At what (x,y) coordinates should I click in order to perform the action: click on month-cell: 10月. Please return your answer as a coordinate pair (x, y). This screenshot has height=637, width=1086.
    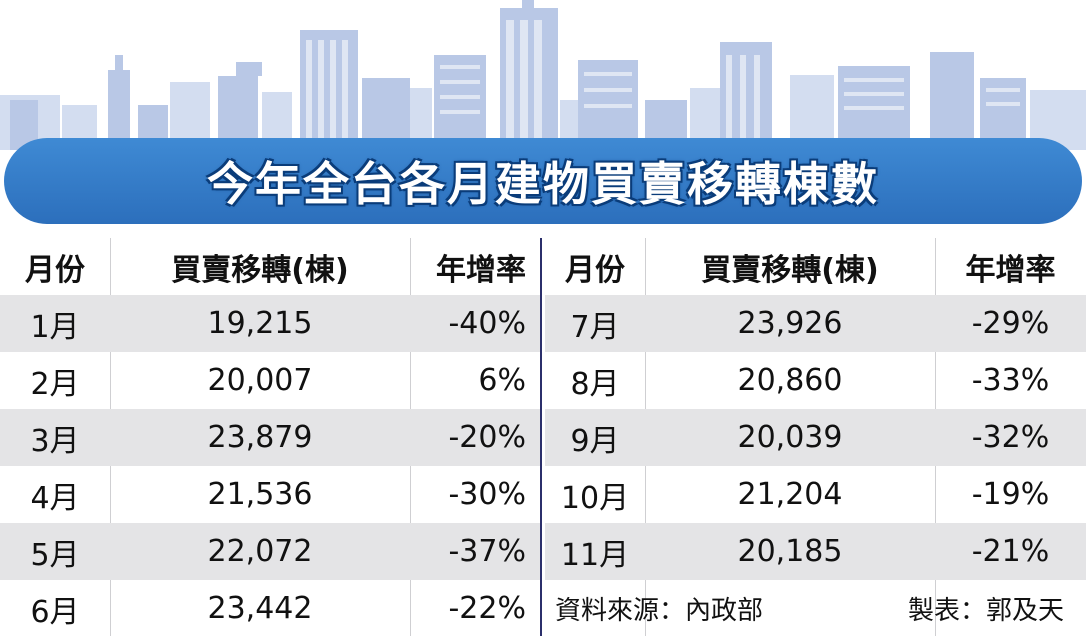
    Looking at the image, I should click on (595, 498).